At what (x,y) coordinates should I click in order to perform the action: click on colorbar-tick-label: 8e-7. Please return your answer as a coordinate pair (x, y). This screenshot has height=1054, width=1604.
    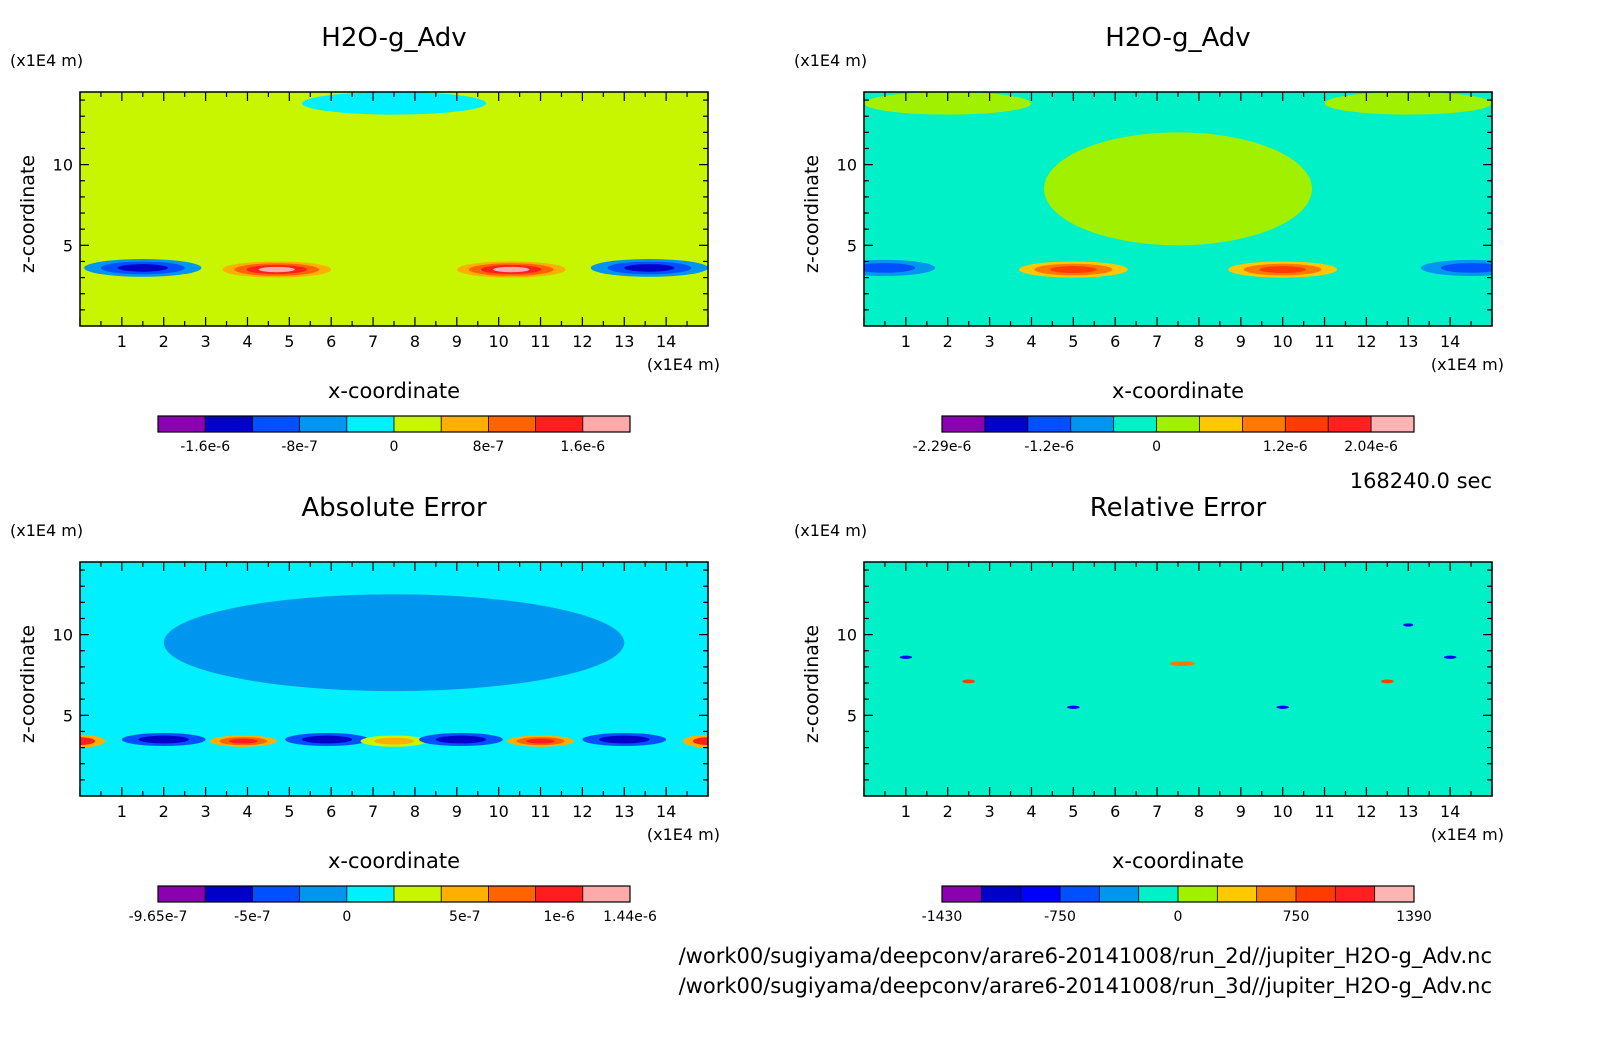
    Looking at the image, I should click on (488, 447).